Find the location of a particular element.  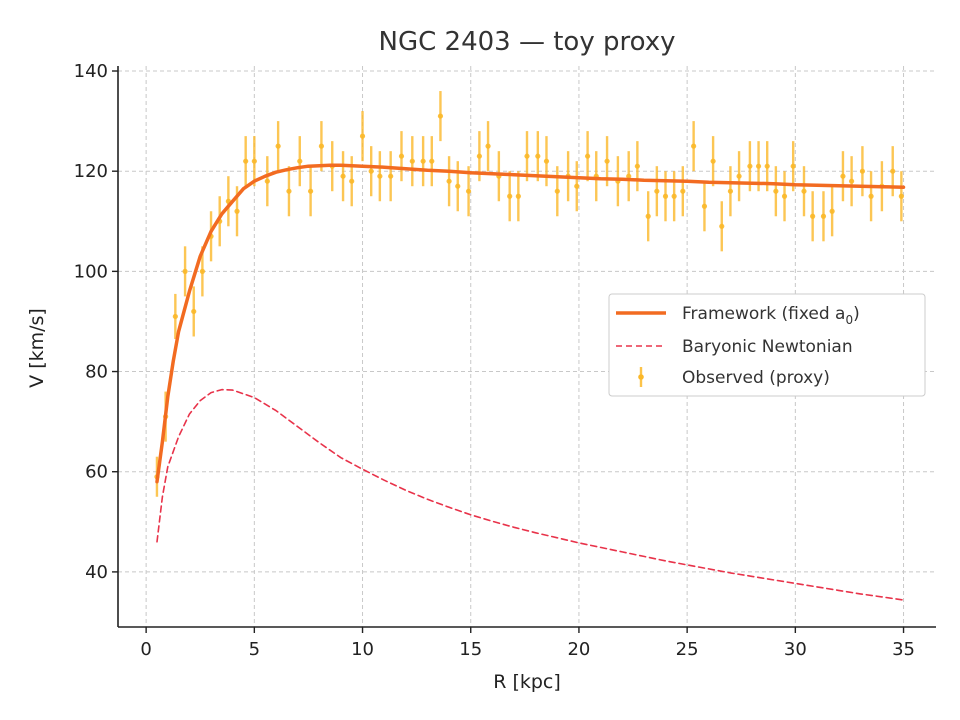

legend-framework-label: Framework (fixed a0) is located at coordinates (771, 315).